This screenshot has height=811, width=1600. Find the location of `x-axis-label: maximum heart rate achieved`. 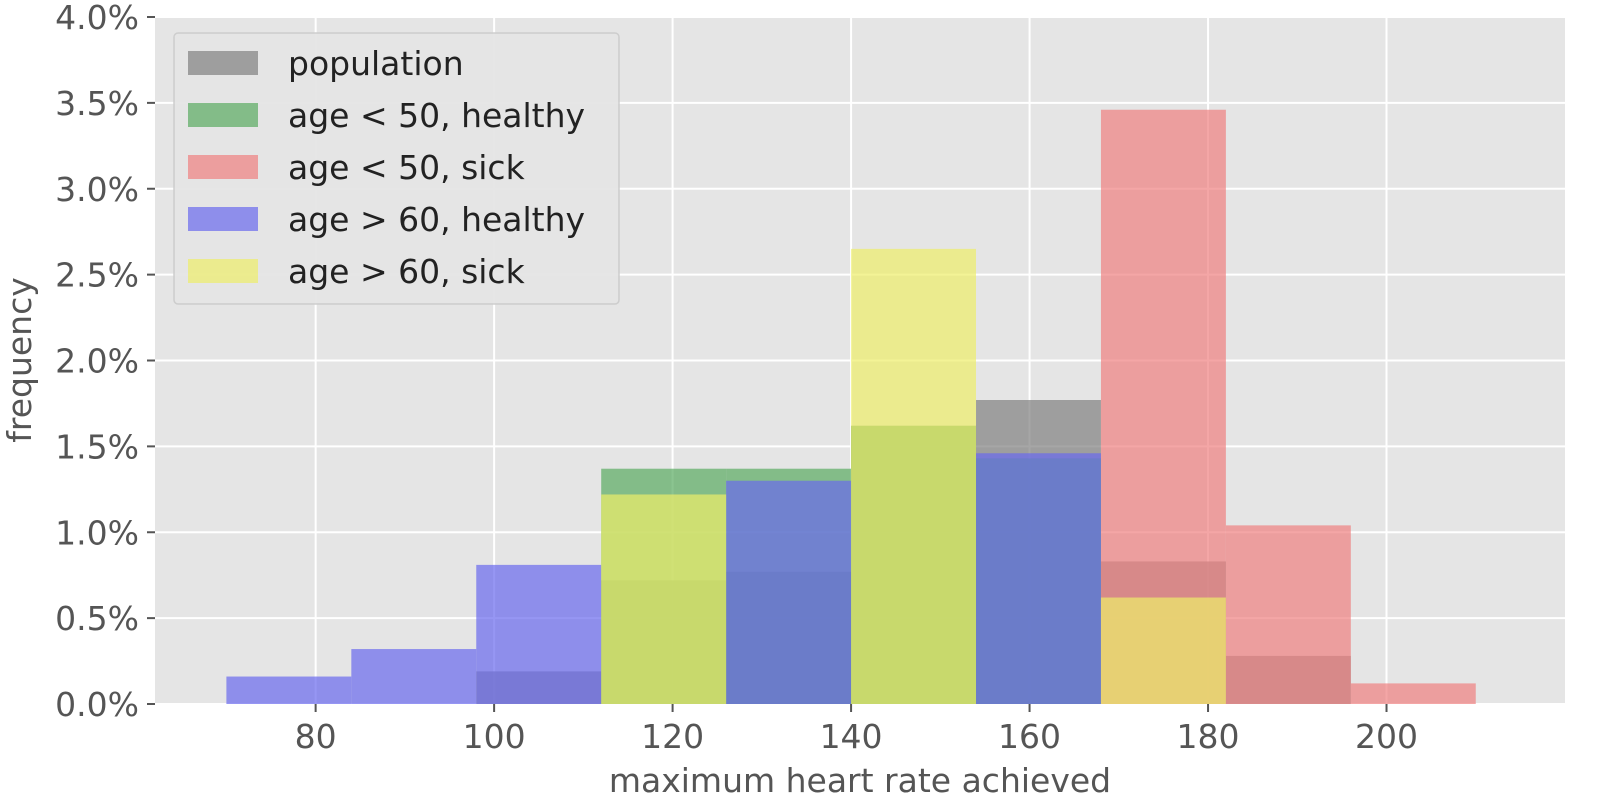

x-axis-label: maximum heart rate achieved is located at coordinates (860, 780).